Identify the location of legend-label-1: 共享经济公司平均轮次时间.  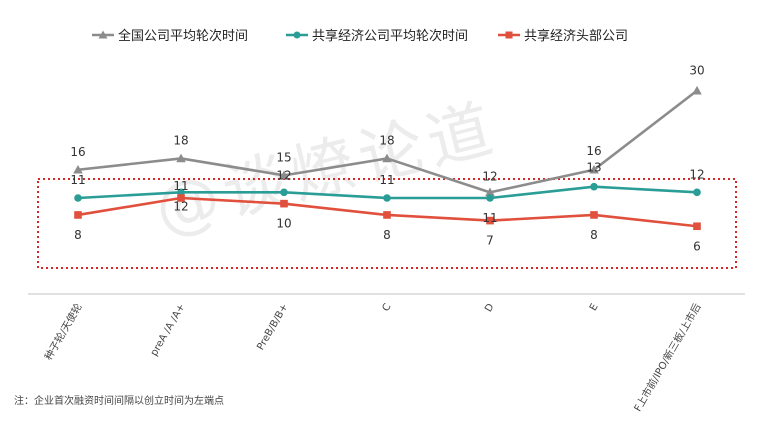
(390, 36).